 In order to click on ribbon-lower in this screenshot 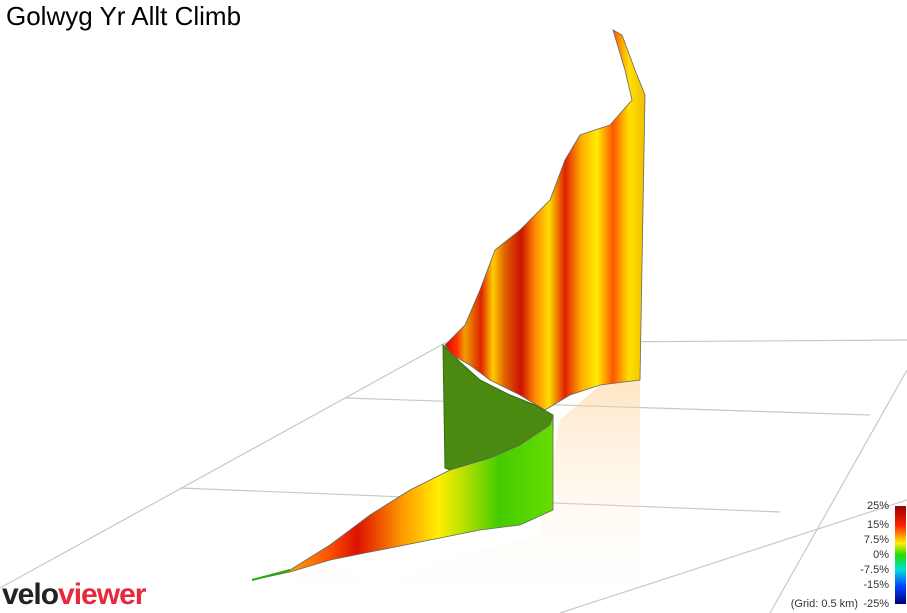, I will do `click(402, 497)`.